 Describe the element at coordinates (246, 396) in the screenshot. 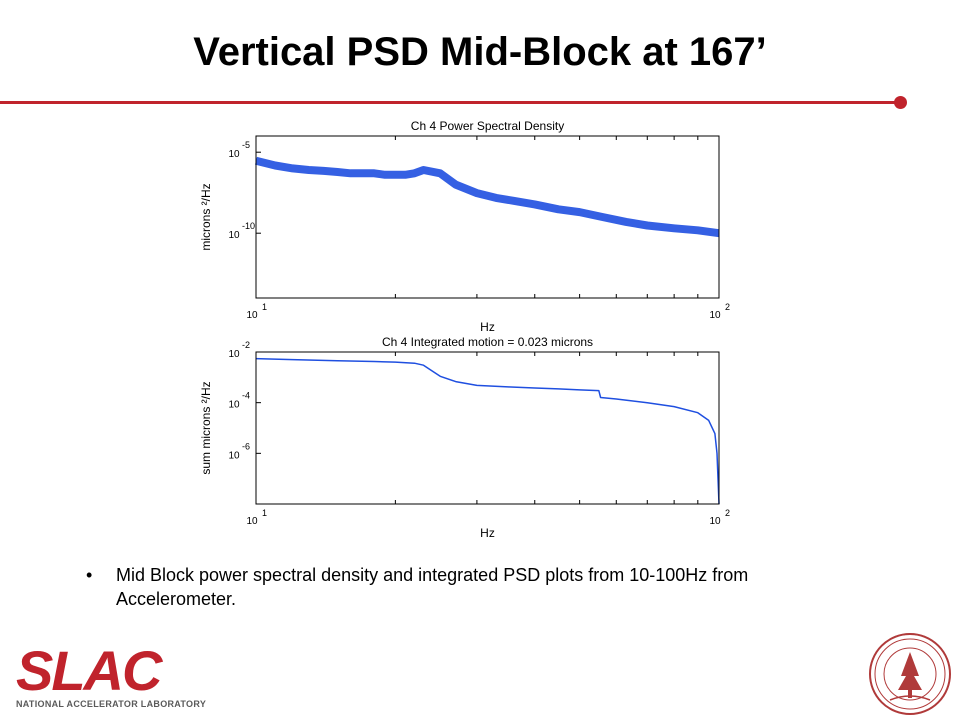

I see `y-tick-exponent: -4` at that location.